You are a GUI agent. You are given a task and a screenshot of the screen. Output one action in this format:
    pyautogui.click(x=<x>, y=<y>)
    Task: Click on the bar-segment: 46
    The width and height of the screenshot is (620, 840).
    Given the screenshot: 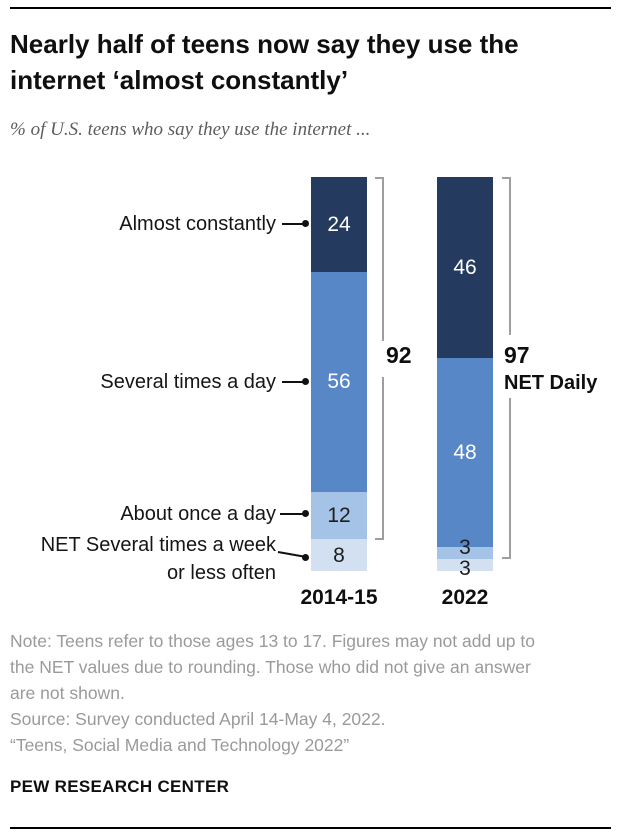 What is the action you would take?
    pyautogui.click(x=465, y=268)
    